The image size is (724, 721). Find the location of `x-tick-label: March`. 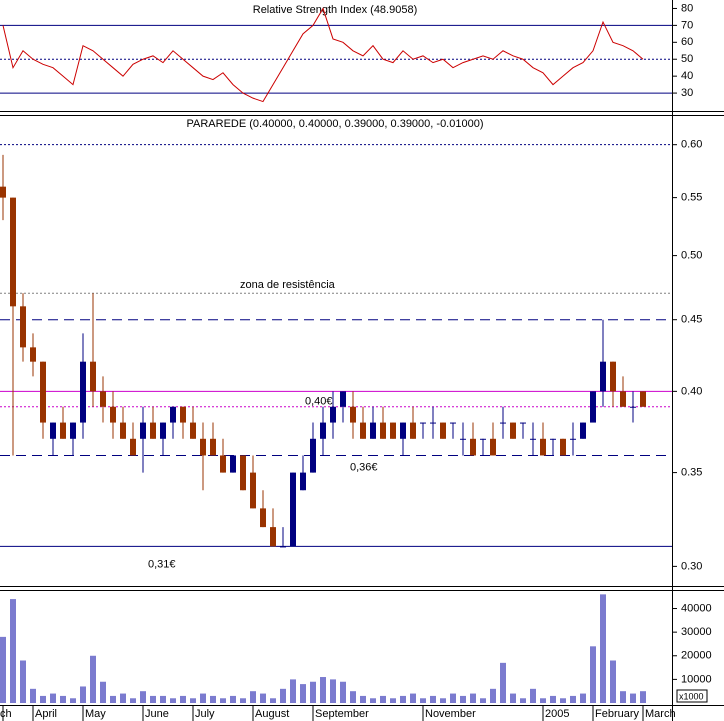

x-tick-label: March is located at coordinates (660, 714).